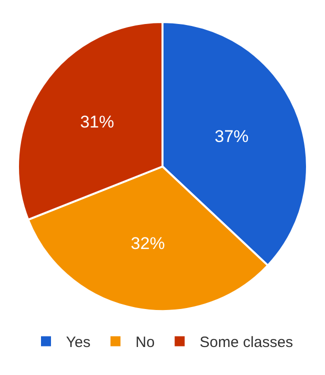 This screenshot has width=325, height=375. What do you see at coordinates (231, 136) in the screenshot?
I see `data-label: 37%` at bounding box center [231, 136].